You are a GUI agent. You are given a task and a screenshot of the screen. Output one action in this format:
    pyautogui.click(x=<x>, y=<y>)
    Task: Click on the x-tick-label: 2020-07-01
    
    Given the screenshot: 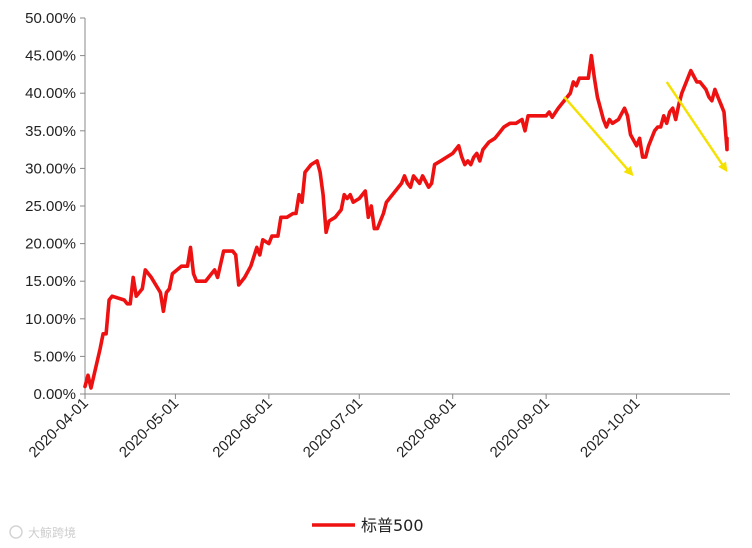 What is the action you would take?
    pyautogui.click(x=333, y=428)
    